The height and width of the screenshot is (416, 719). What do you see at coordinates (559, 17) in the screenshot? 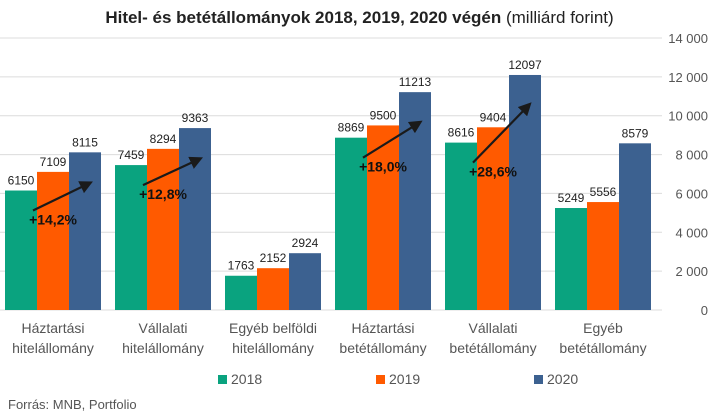
I see `chart-title-unit: (milliárd forint)` at bounding box center [559, 17].